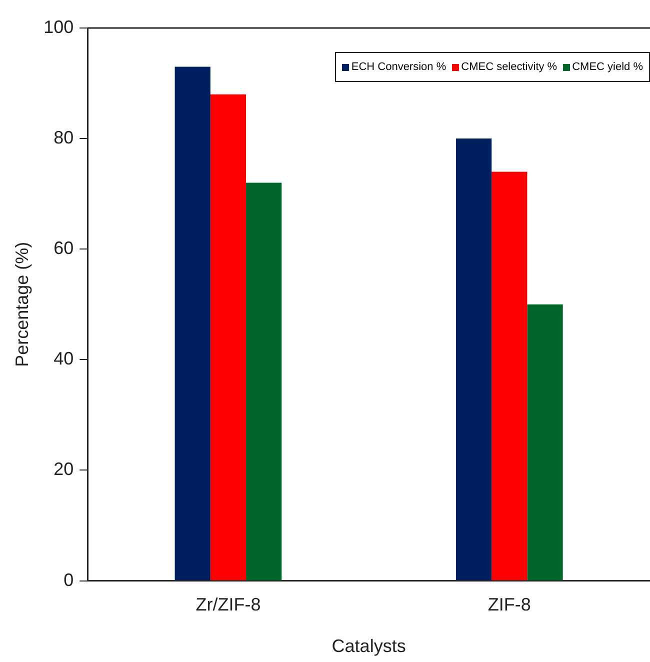 The image size is (650, 662). What do you see at coordinates (64, 248) in the screenshot?
I see `y-tick-label: 60` at bounding box center [64, 248].